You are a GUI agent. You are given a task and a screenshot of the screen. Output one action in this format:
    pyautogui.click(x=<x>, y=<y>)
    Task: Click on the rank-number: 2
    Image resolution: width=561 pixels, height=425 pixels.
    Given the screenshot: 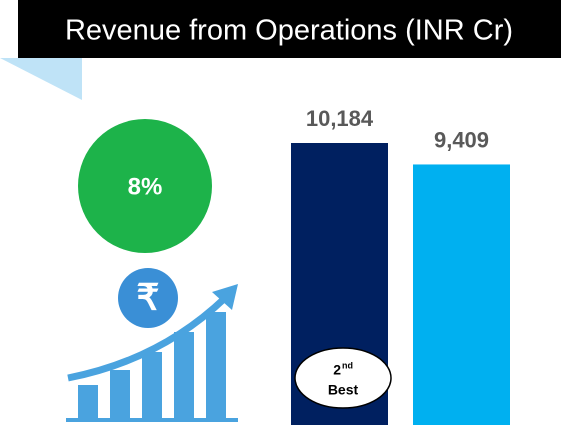 What is the action you would take?
    pyautogui.click(x=337, y=370)
    